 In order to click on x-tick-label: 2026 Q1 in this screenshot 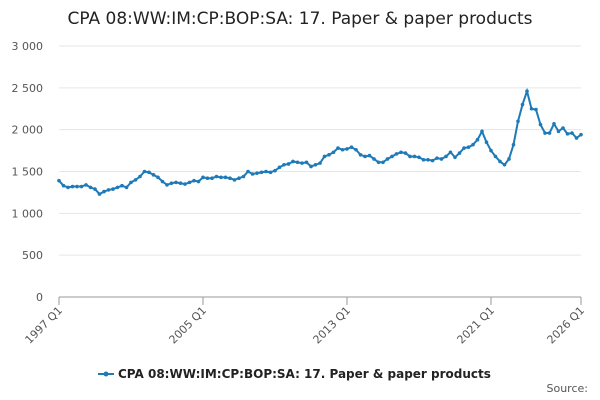, I will do `click(566, 325)`.